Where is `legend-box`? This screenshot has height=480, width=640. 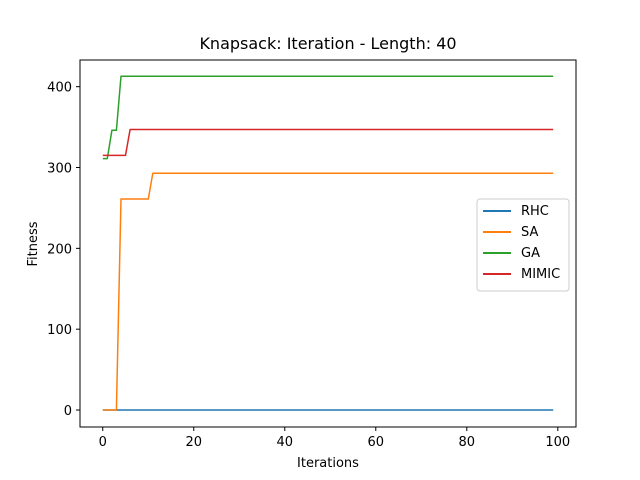
legend-box is located at coordinates (523, 245).